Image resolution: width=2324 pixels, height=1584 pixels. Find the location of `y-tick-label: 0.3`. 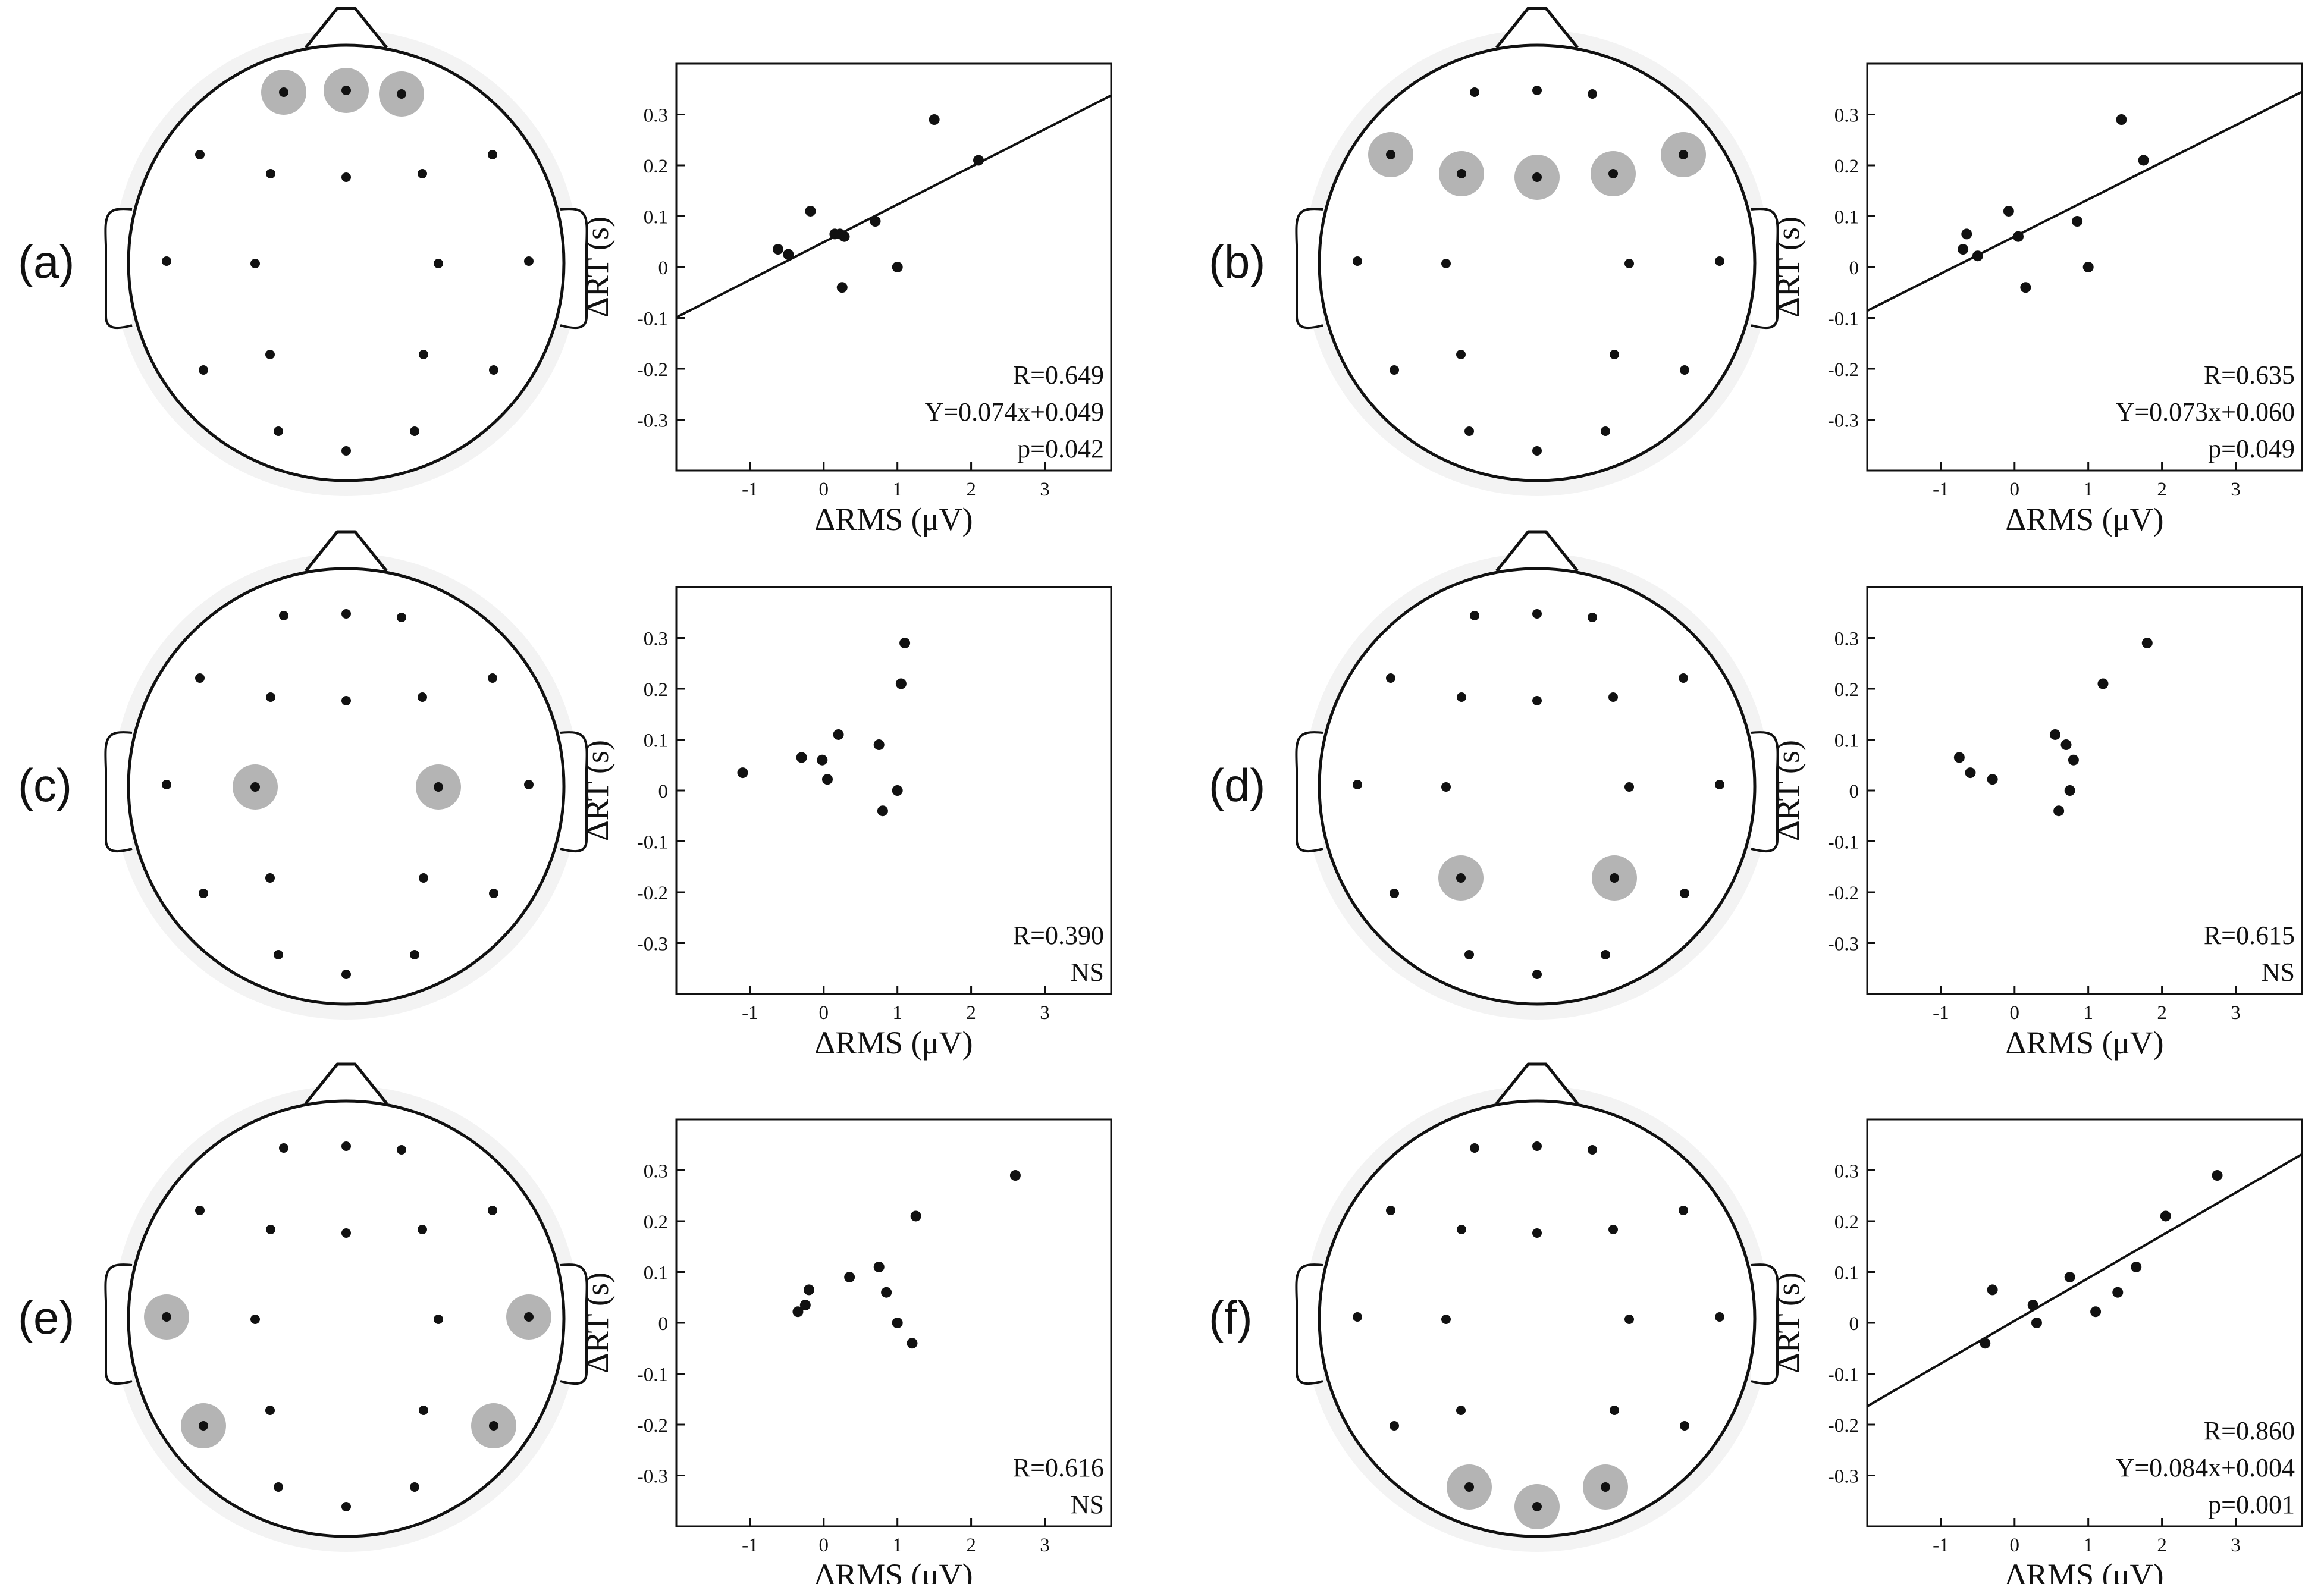

y-tick-label: 0.3 is located at coordinates (1846, 1171).